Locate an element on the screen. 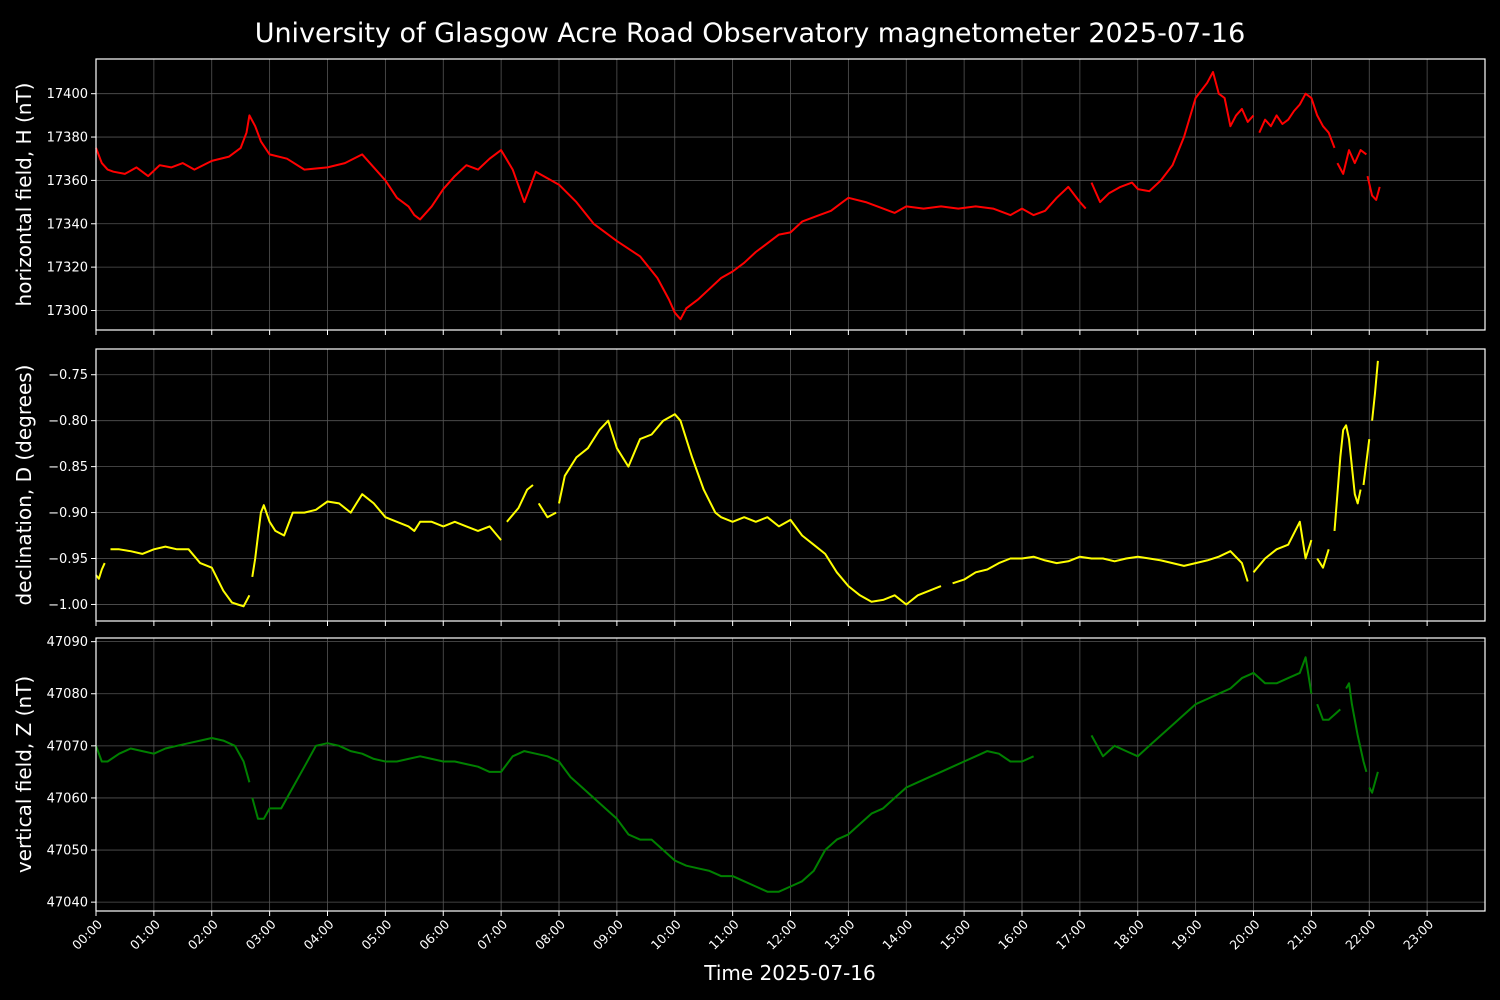 The width and height of the screenshot is (1500, 1000). y-tick-label: −0.95 is located at coordinates (68, 559).